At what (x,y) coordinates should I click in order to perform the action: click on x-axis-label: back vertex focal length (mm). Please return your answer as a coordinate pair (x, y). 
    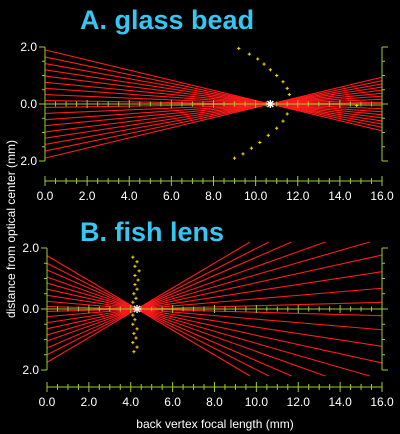
    Looking at the image, I should click on (214, 424).